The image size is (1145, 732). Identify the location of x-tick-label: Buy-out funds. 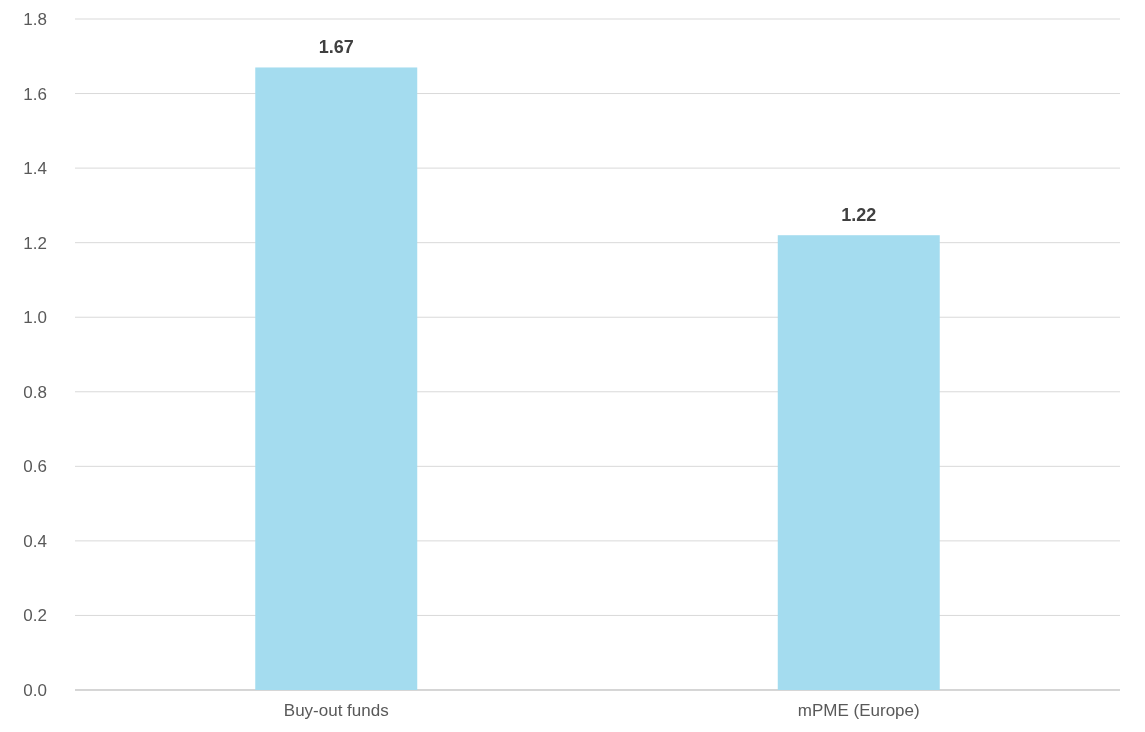
(336, 710).